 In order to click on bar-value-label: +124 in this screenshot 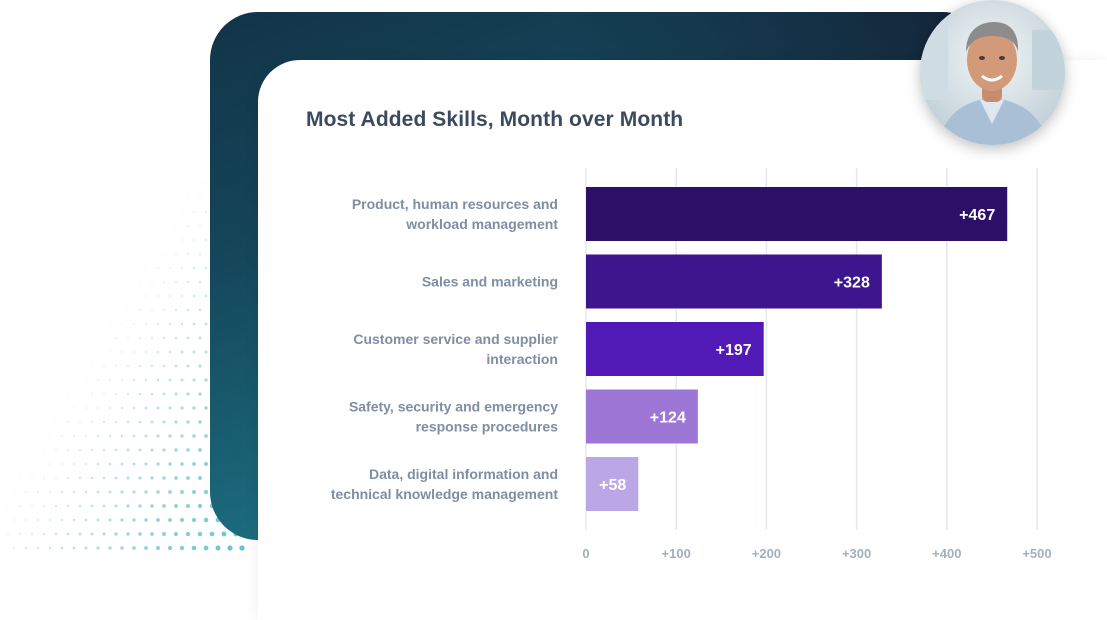, I will do `click(668, 418)`.